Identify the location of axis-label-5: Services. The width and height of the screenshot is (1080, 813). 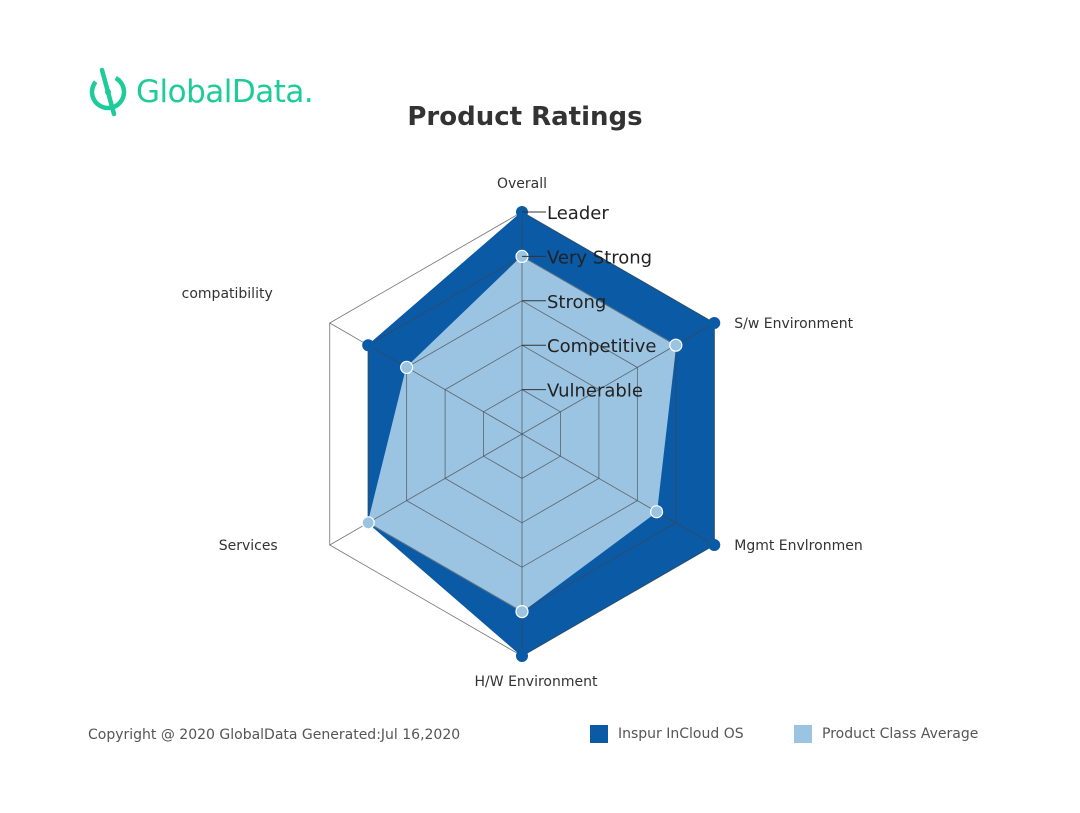
(248, 546).